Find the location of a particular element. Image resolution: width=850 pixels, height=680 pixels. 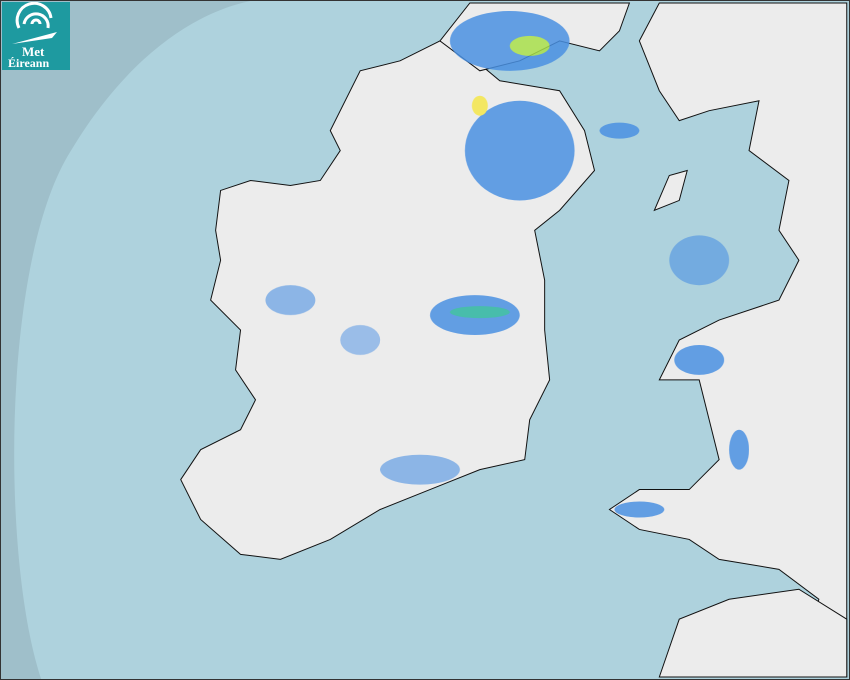

met-eireann-swirl-icon is located at coordinates (34, 23).